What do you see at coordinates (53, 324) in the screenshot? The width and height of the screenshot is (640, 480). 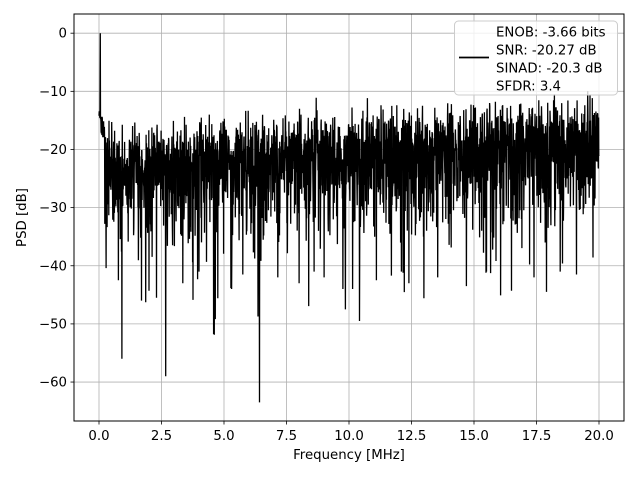 I see `y-tick-label: −50` at bounding box center [53, 324].